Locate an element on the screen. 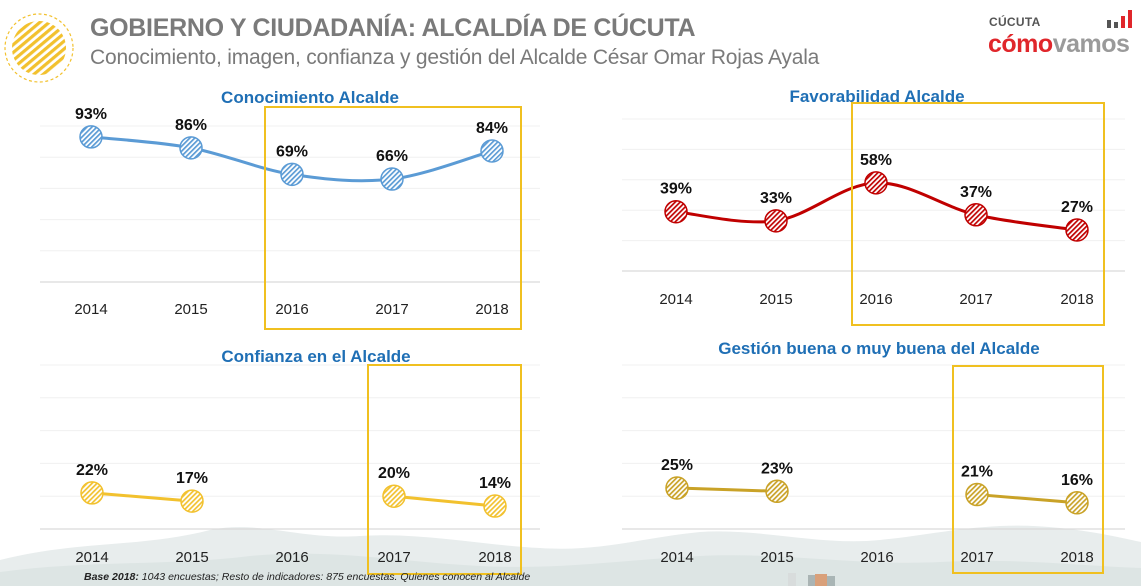 The height and width of the screenshot is (586, 1141). data-label: 86% is located at coordinates (191, 125).